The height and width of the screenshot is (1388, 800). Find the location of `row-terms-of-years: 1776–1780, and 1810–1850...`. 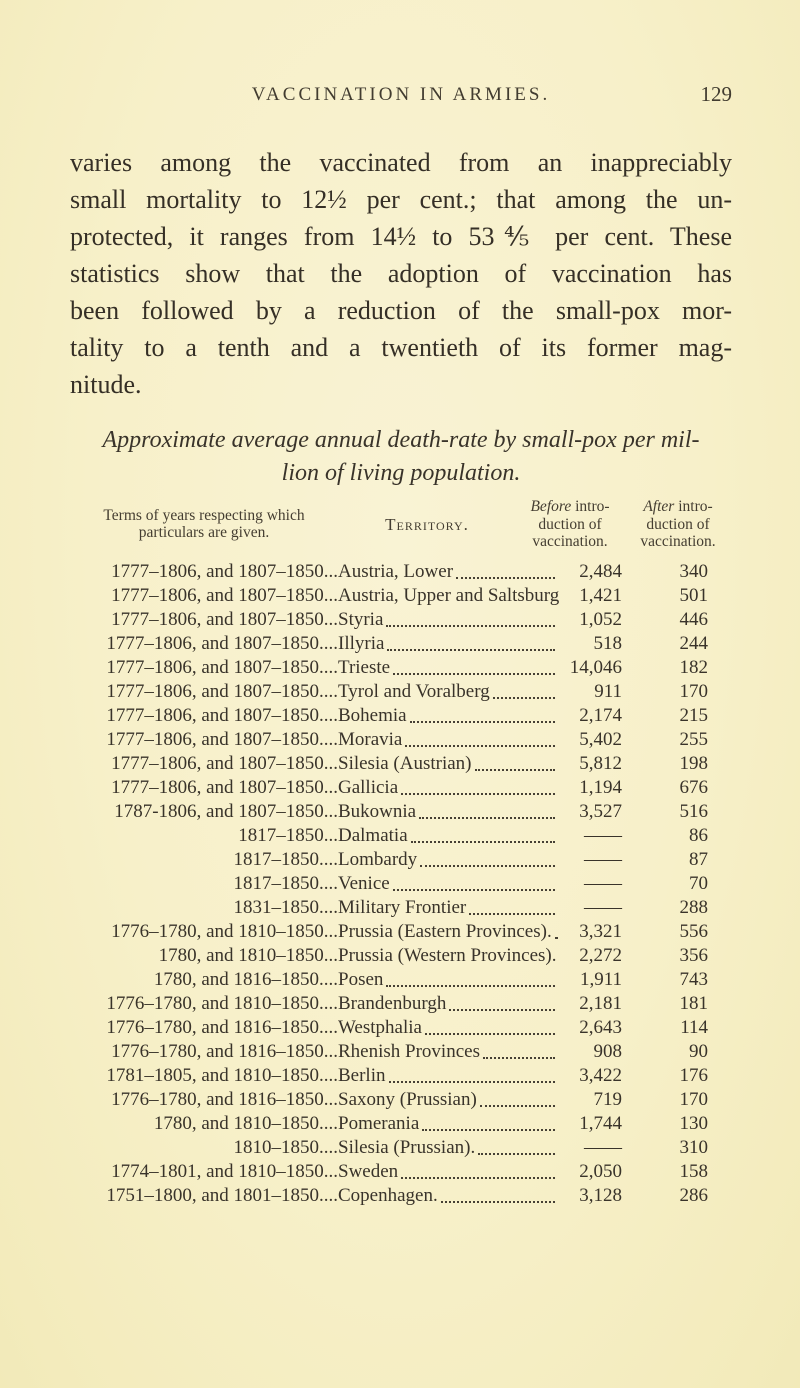

row-terms-of-years: 1776–1780, and 1810–1850... is located at coordinates (224, 931).